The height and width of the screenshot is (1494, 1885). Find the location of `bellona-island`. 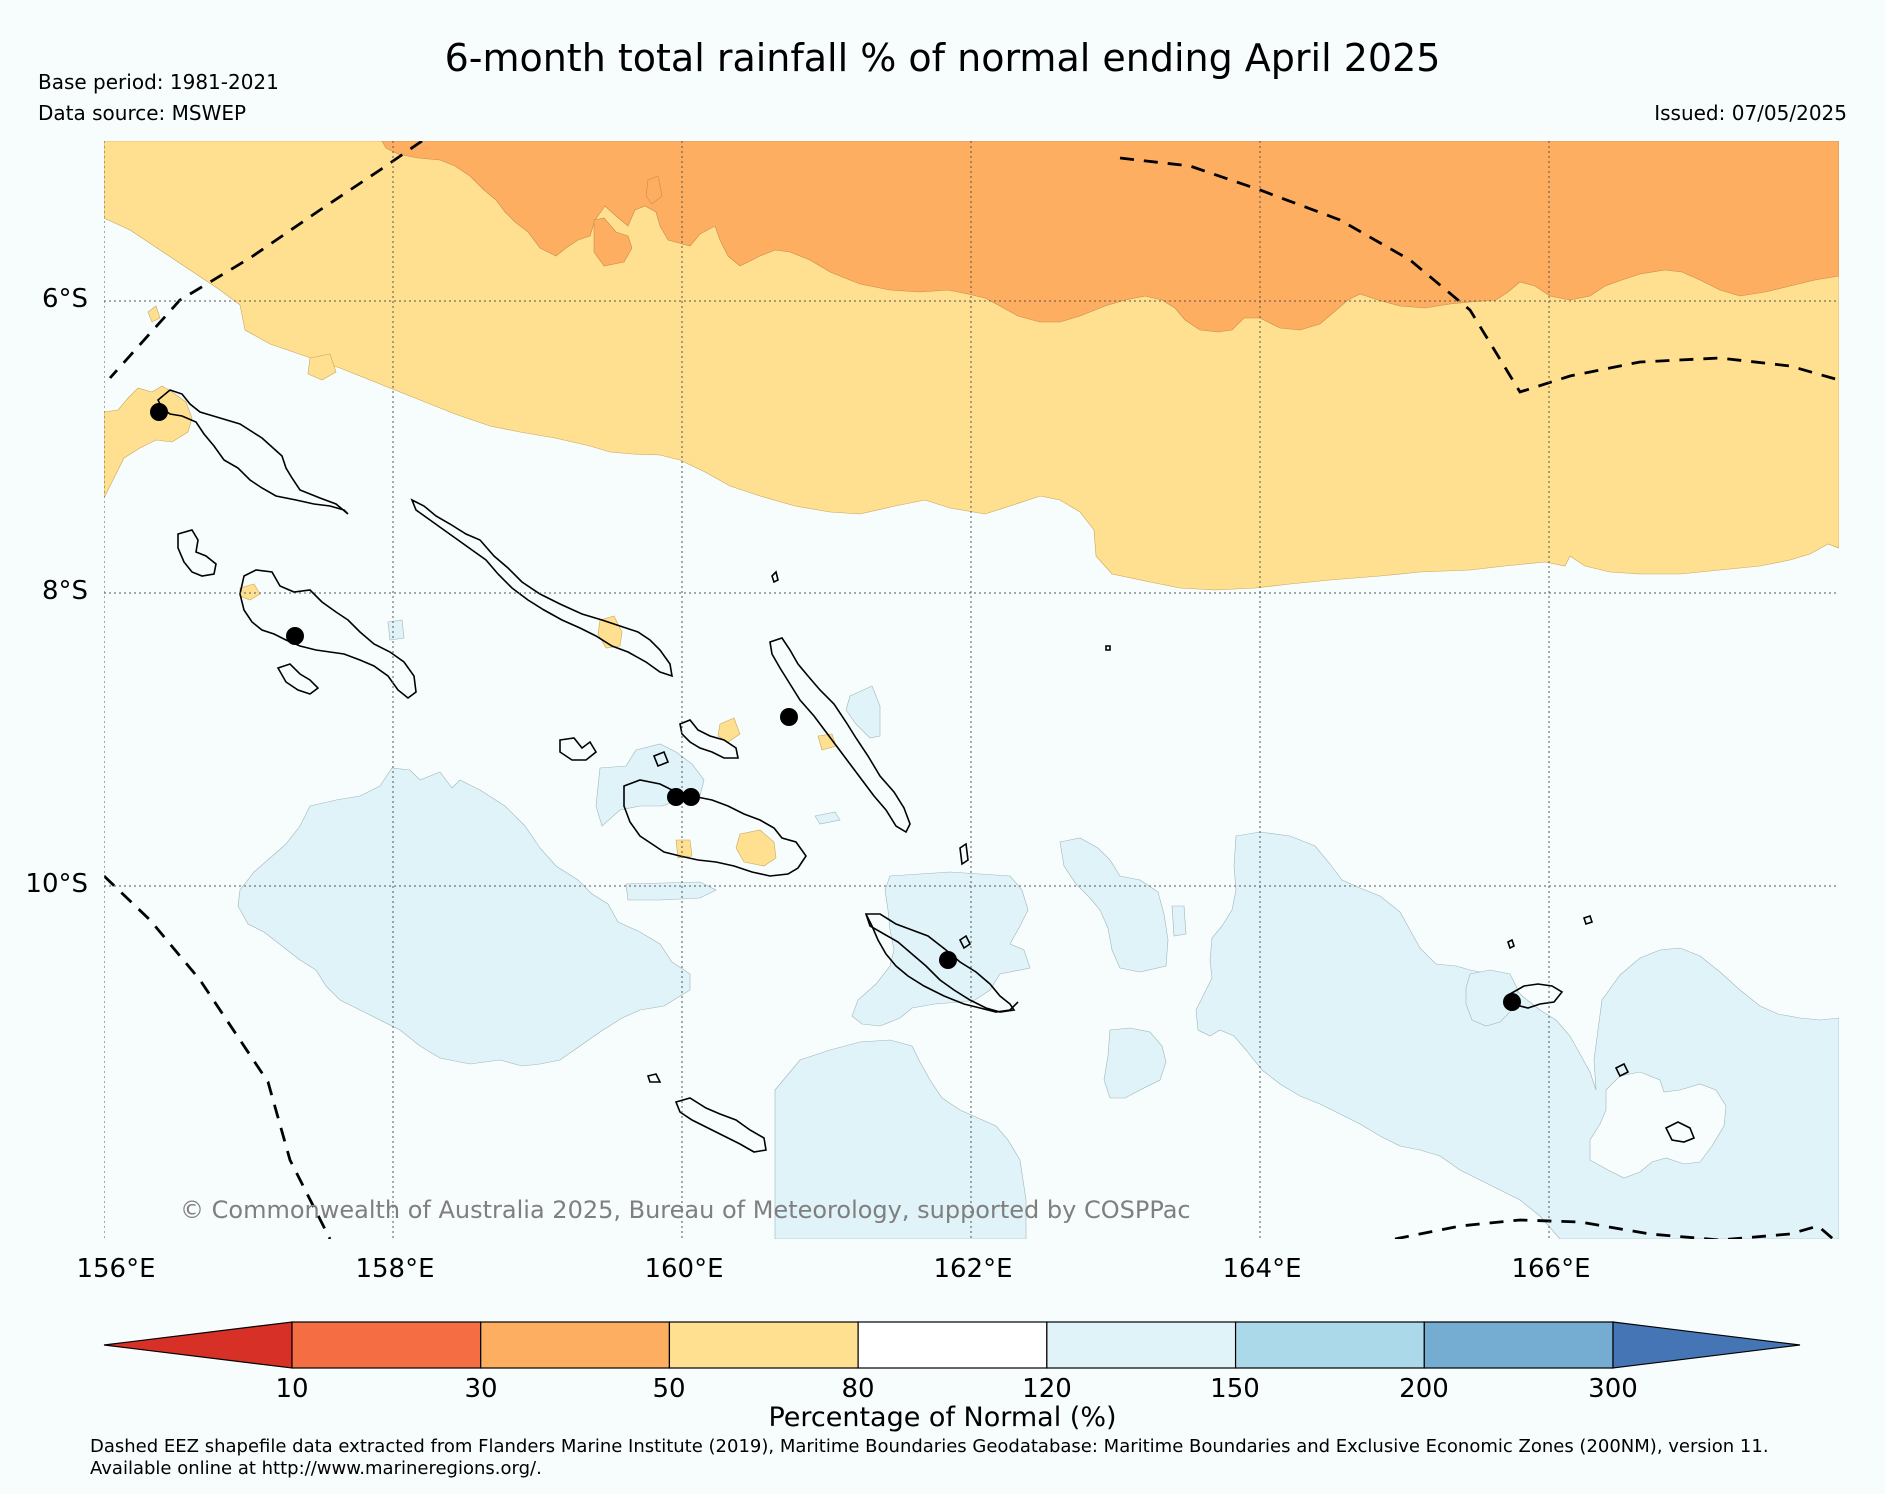

bellona-island is located at coordinates (654, 1078).